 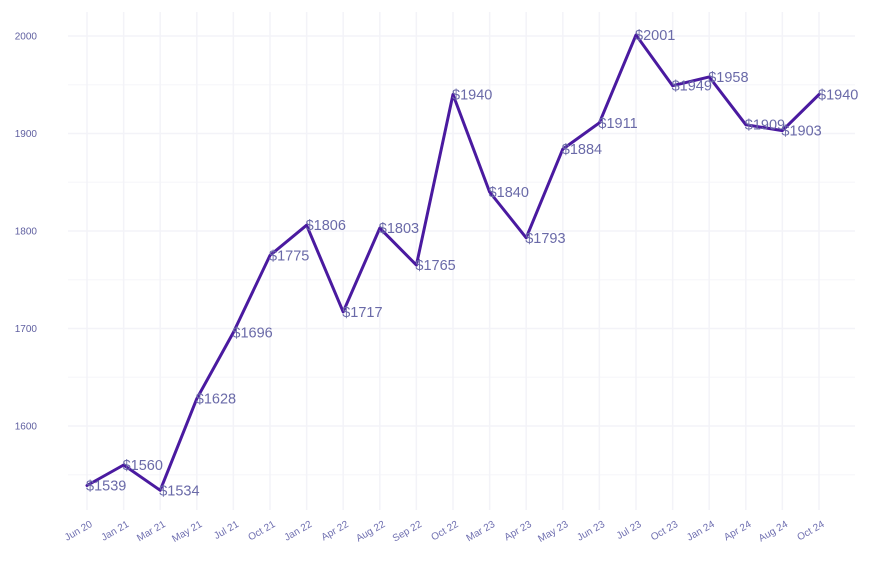 I want to click on x-tick-label: Oct 23, so click(x=664, y=531).